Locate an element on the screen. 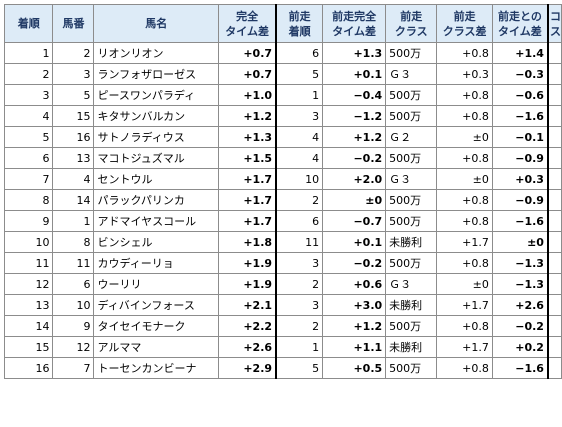 The image size is (562, 427). table-row: 6 13 マコトジュズマル +1.5 4 −0.2 500万 +0.8 −0.9 is located at coordinates (282, 158).